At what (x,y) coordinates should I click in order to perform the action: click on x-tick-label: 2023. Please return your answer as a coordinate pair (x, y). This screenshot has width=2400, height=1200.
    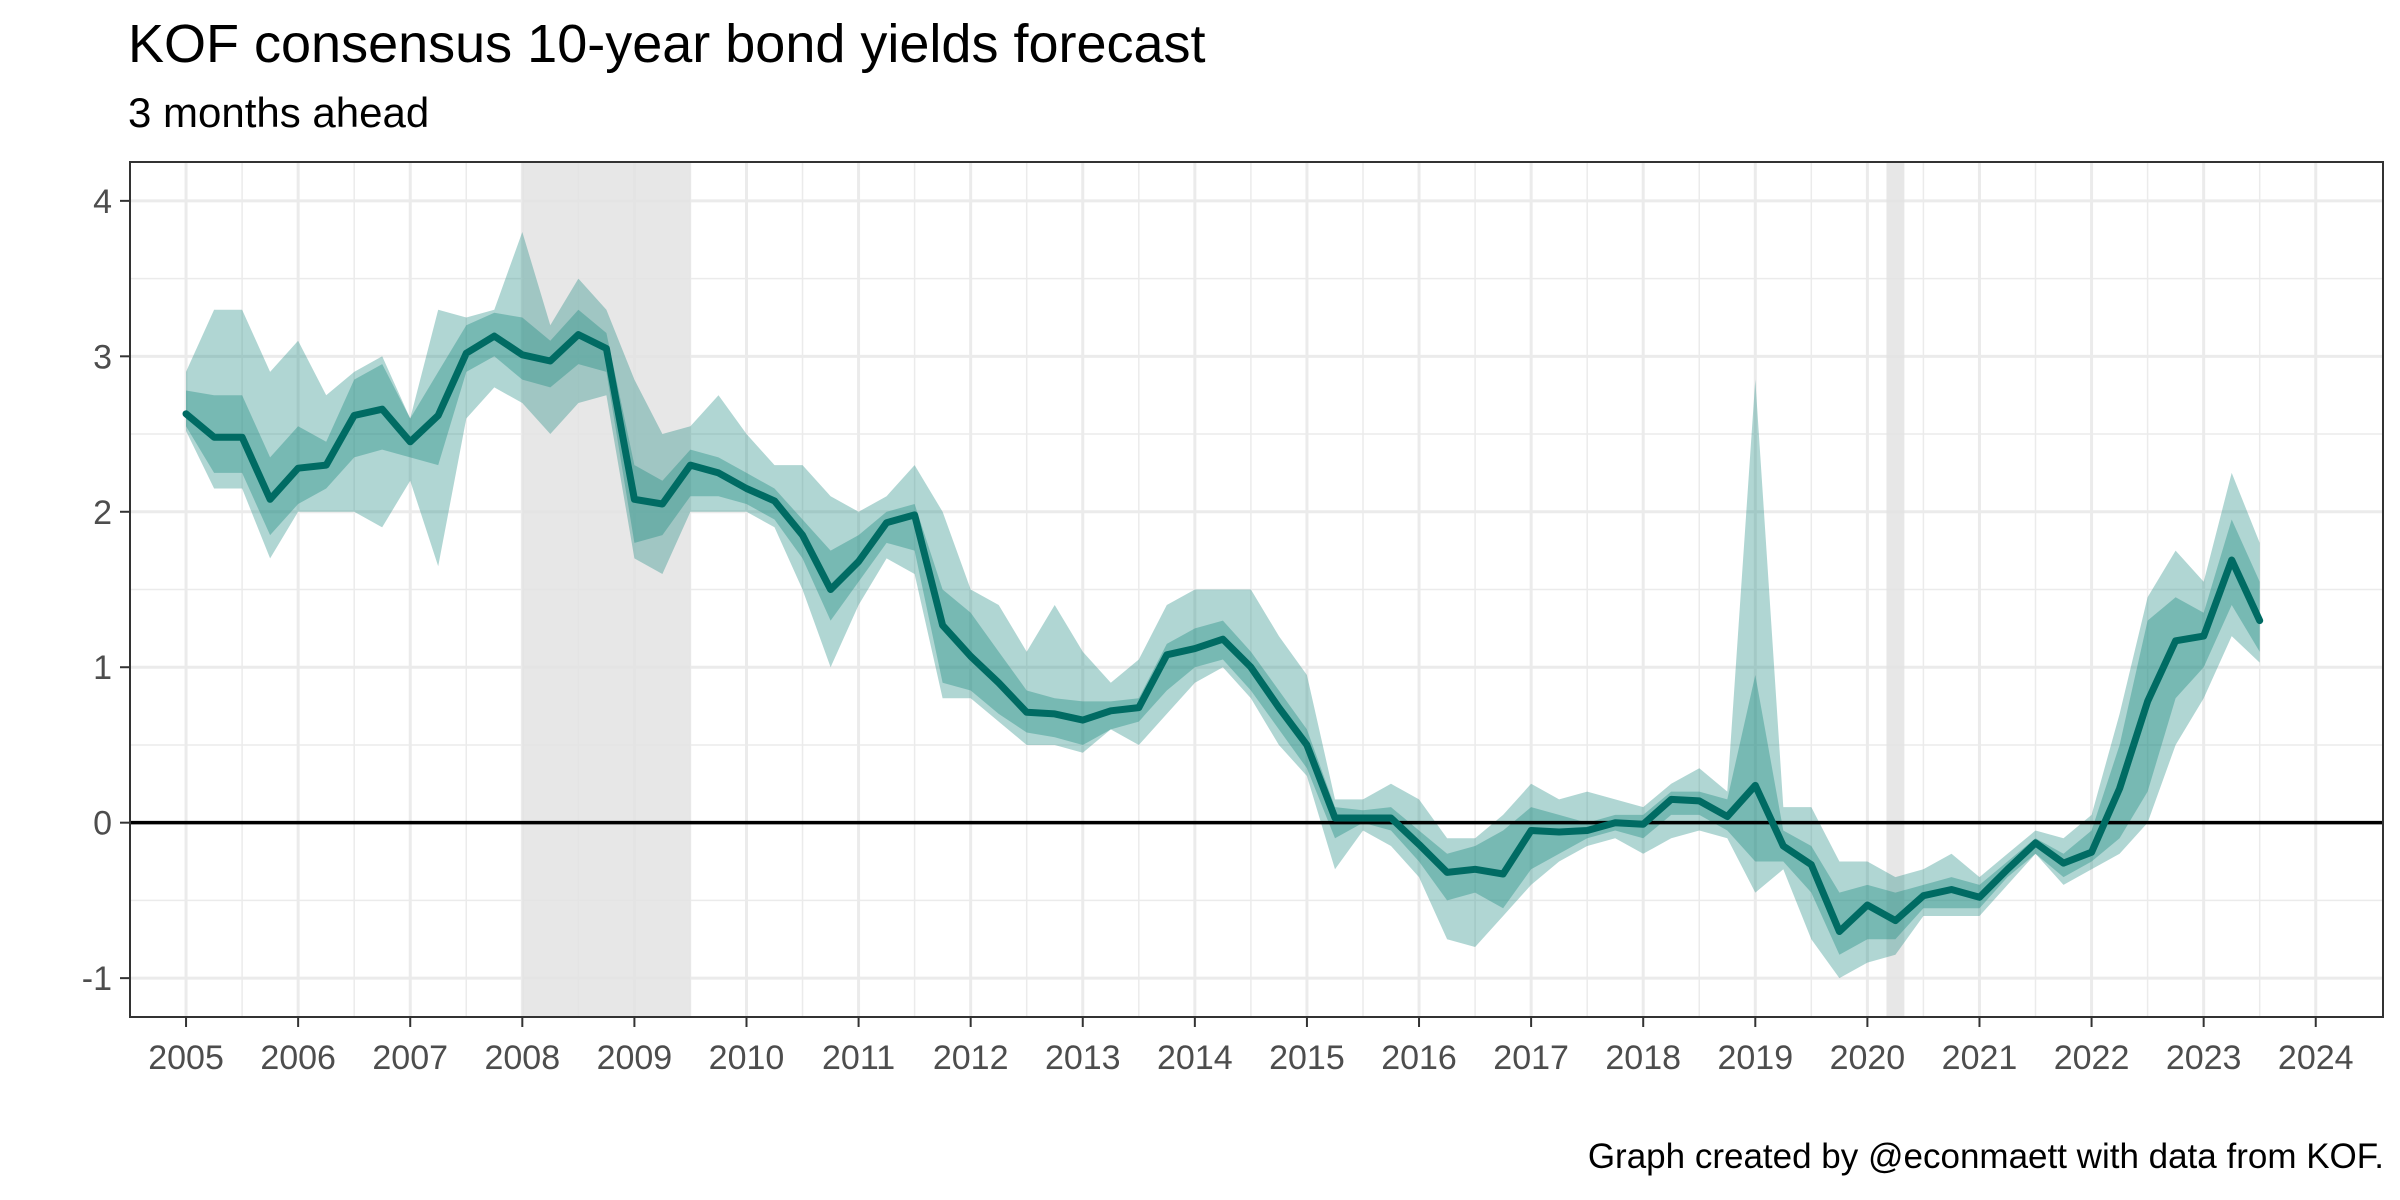
    Looking at the image, I should click on (2204, 1058).